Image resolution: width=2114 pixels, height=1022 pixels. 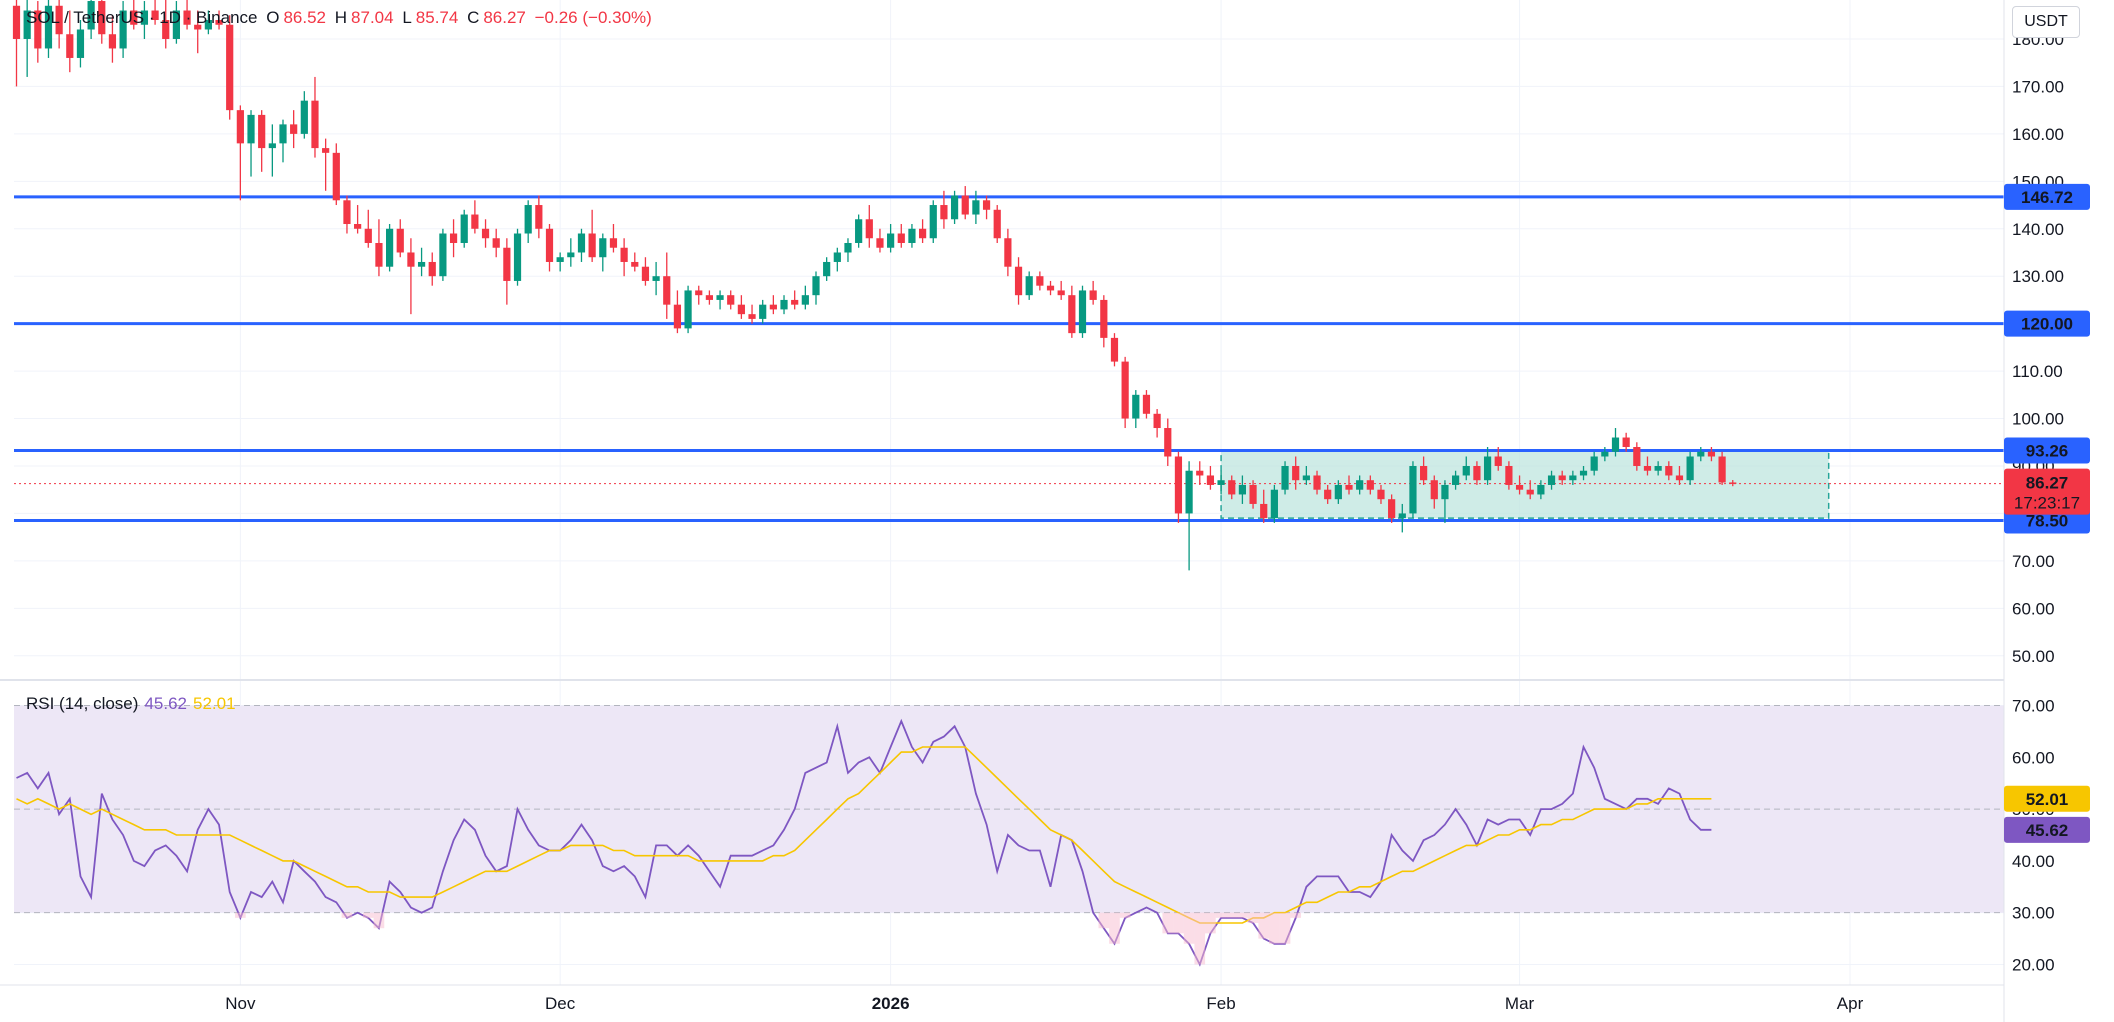 I want to click on symbol-title: SOL / TetherUS · 1D · Binance, so click(x=142, y=17).